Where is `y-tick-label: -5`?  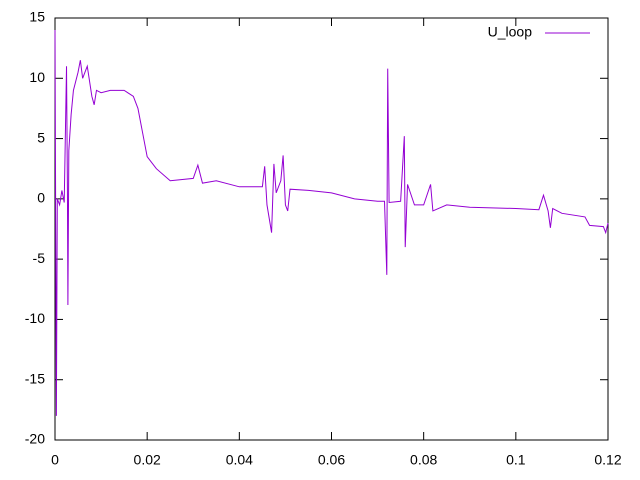 y-tick-label: -5 is located at coordinates (39, 258).